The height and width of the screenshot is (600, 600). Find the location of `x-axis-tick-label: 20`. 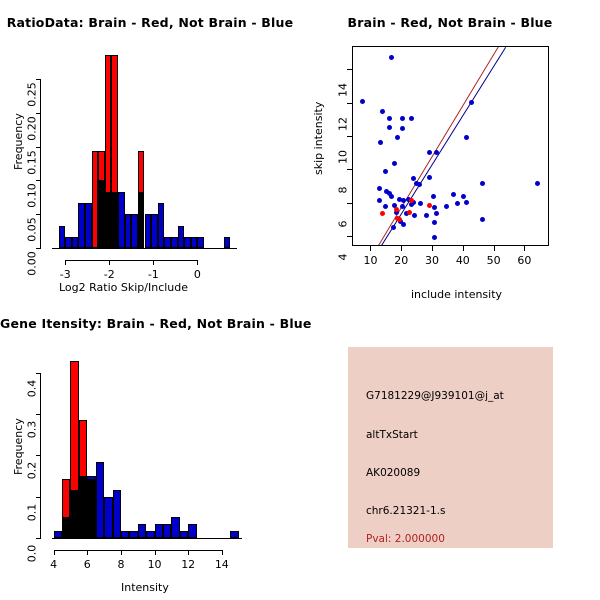

x-axis-tick-label: 20 is located at coordinates (401, 260).